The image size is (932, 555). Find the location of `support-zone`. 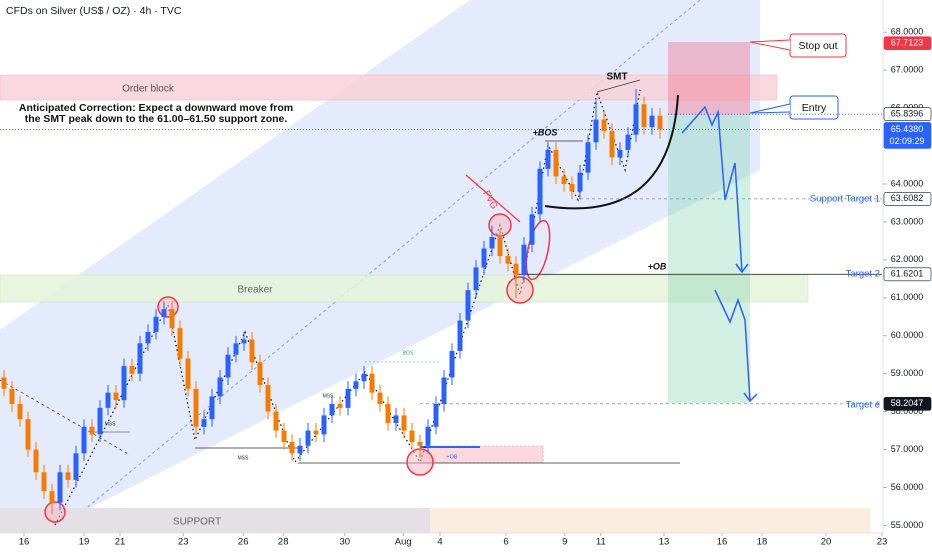

support-zone is located at coordinates (215, 520).